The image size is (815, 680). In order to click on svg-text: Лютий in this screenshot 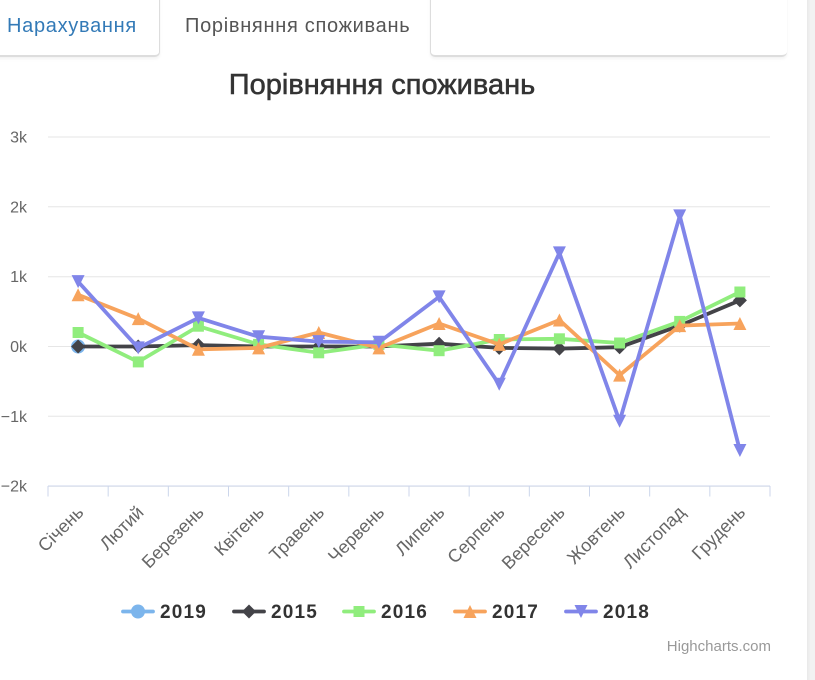, I will do `click(122, 528)`.